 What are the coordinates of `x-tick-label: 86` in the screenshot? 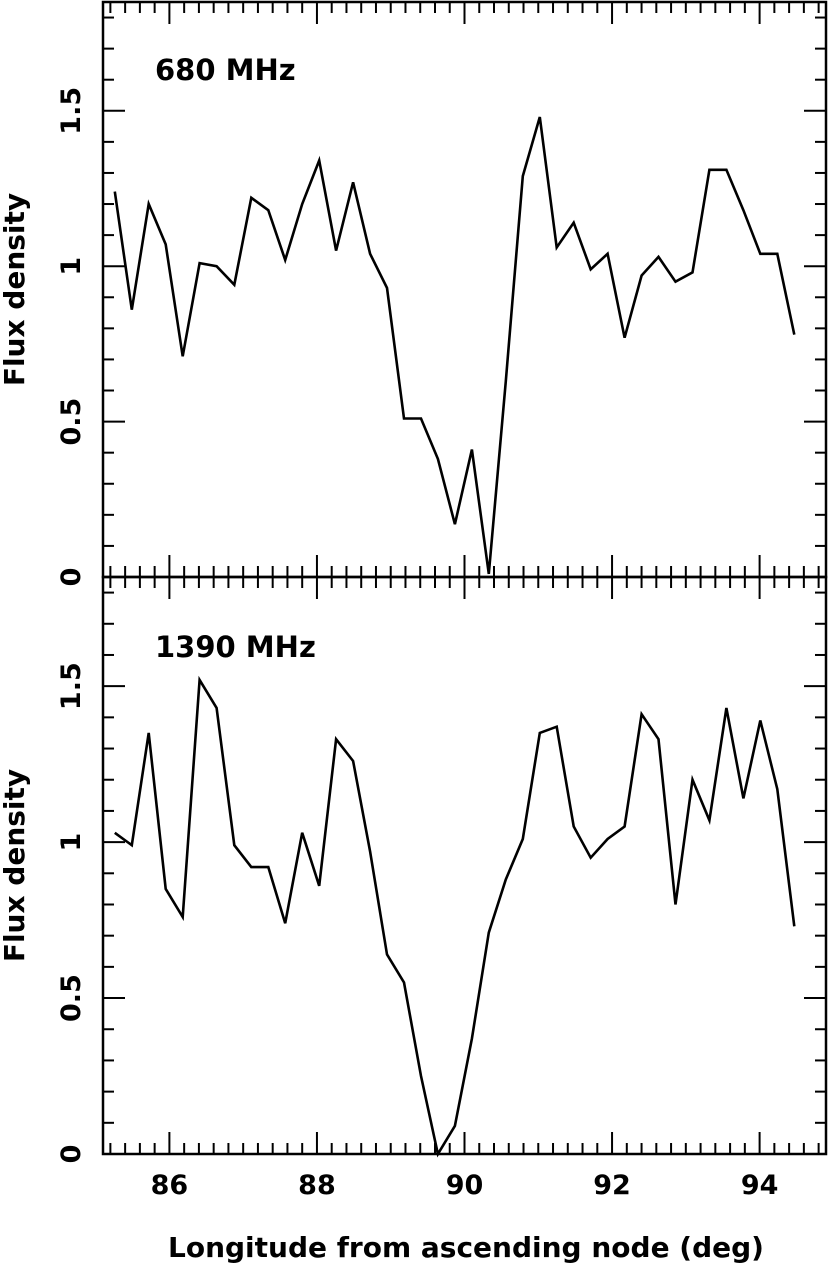 It's located at (170, 1185).